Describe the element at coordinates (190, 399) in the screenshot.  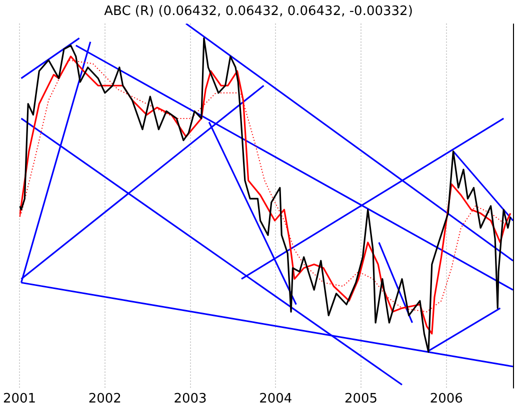
I see `x-tick-label: 2003` at that location.